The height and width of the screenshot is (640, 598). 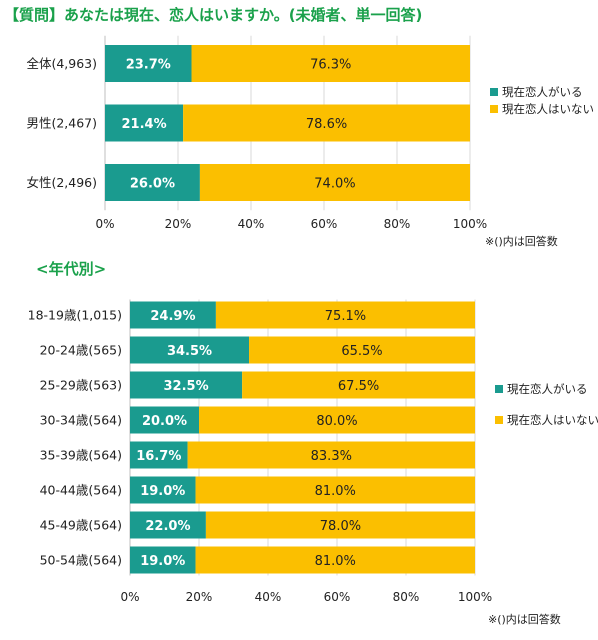 I want to click on age-data-label: 16.7%, so click(x=158, y=456).